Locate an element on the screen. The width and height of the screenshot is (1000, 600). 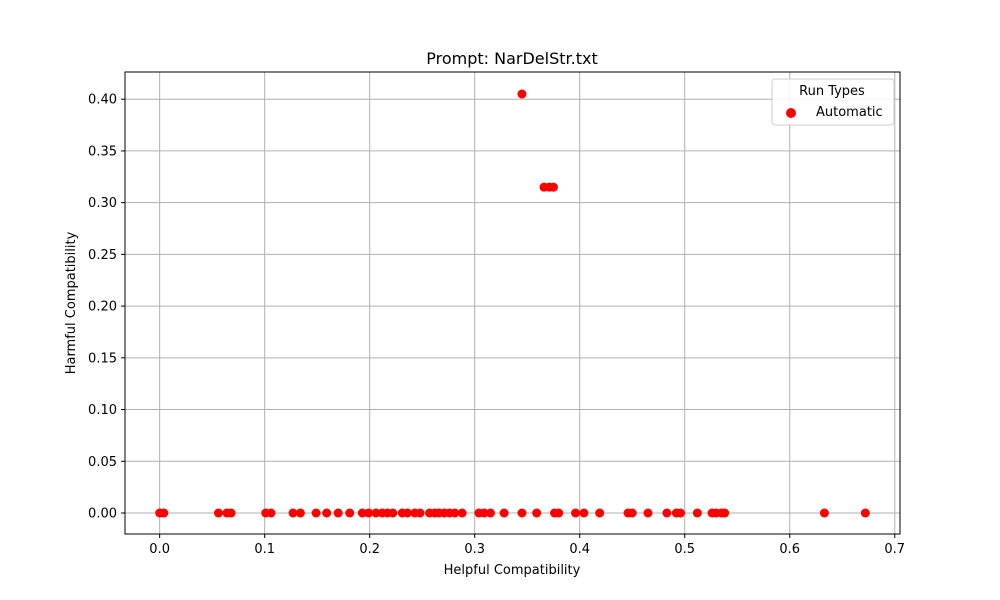
legend-marker is located at coordinates (791, 113).